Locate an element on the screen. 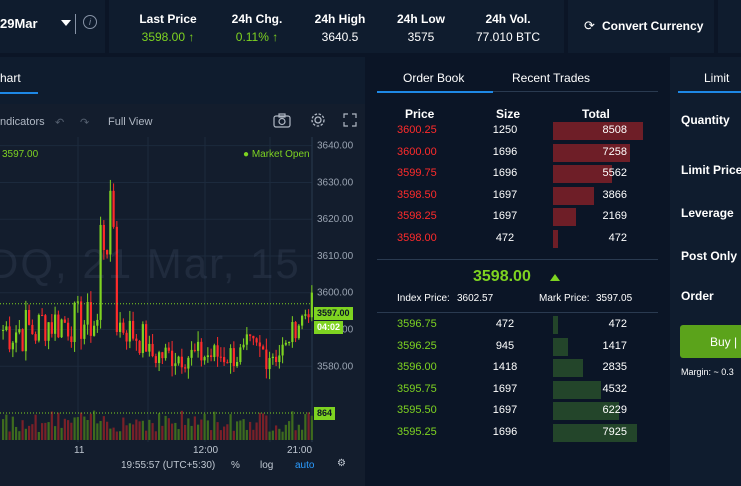  log-scale-toggle: log is located at coordinates (267, 465).